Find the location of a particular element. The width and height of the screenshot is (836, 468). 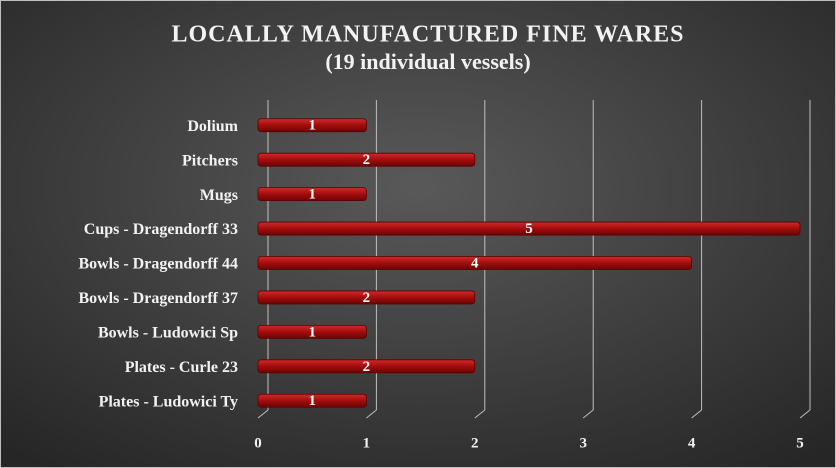

chart-title: LOCALLY MANUFACTURED FINE WARES is located at coordinates (427, 35).